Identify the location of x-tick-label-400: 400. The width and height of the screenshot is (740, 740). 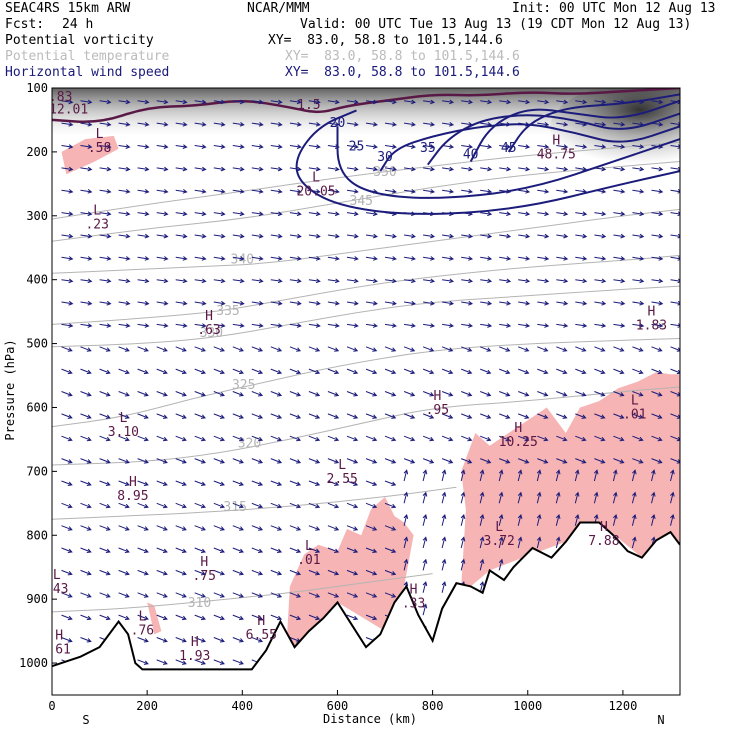
(242, 706).